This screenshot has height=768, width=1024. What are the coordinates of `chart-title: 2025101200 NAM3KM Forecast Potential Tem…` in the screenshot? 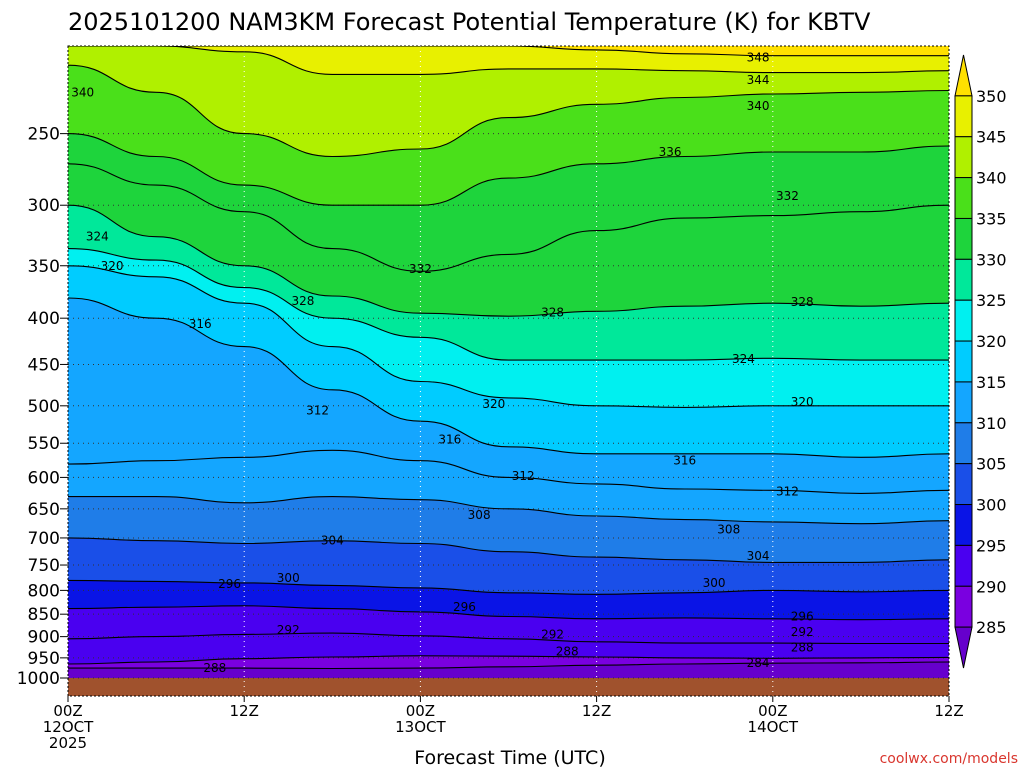 It's located at (469, 22).